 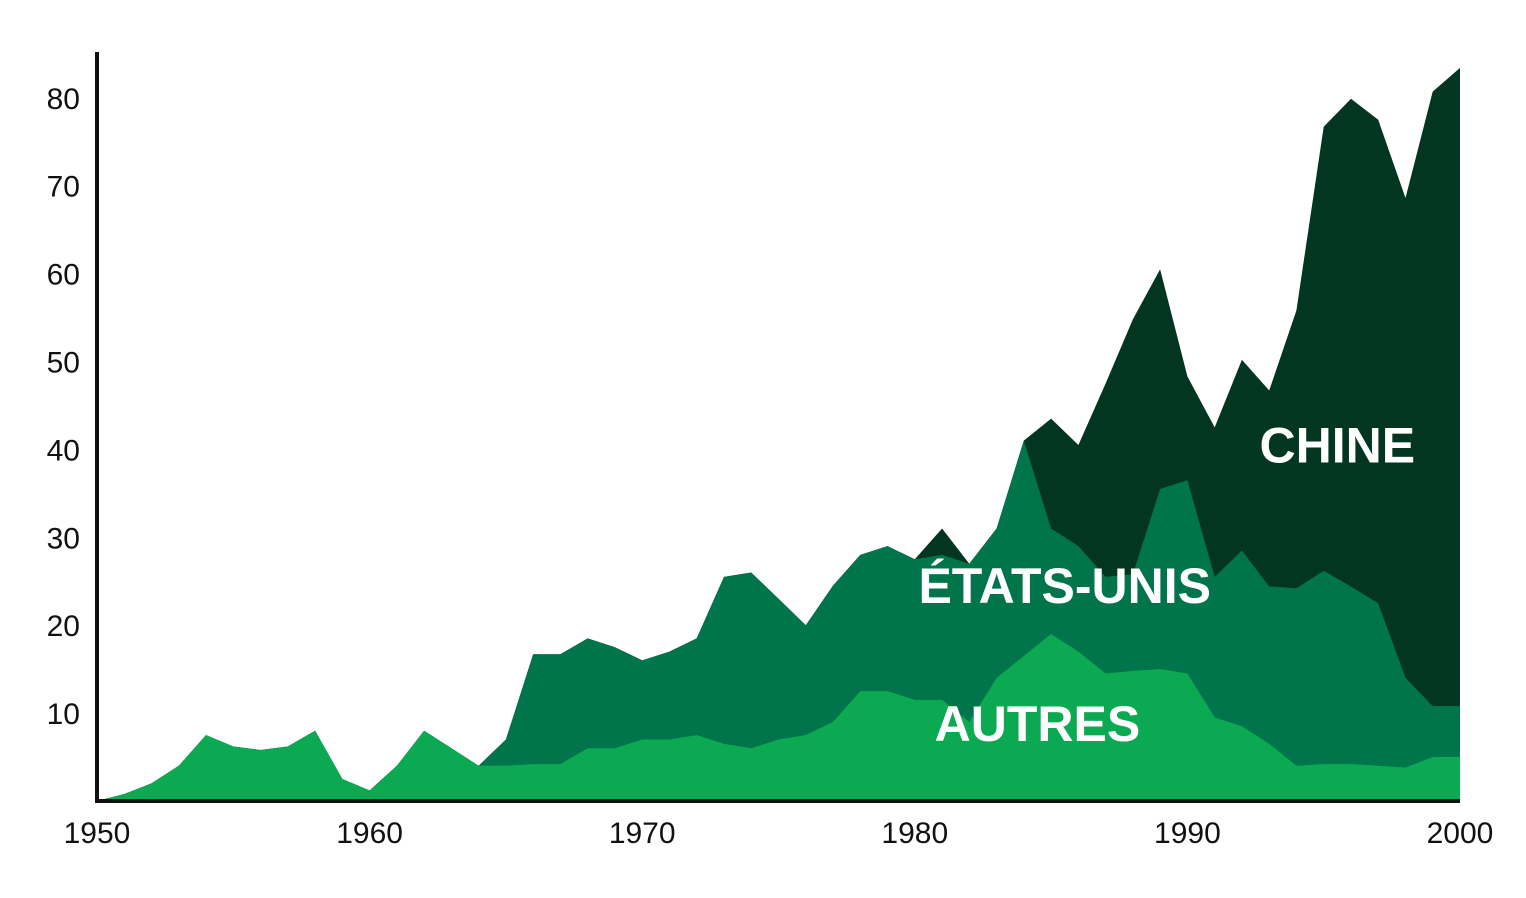 I want to click on series-labels: AUTRES ÉTATS-UNIS CHINE, so click(x=1166, y=585).